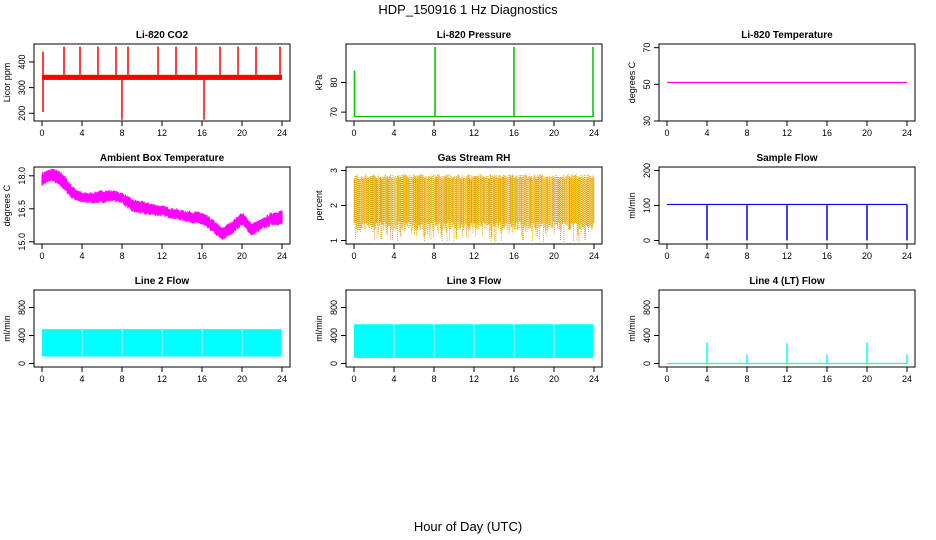  I want to click on panel-title: Line 2 Flow, so click(162, 281).